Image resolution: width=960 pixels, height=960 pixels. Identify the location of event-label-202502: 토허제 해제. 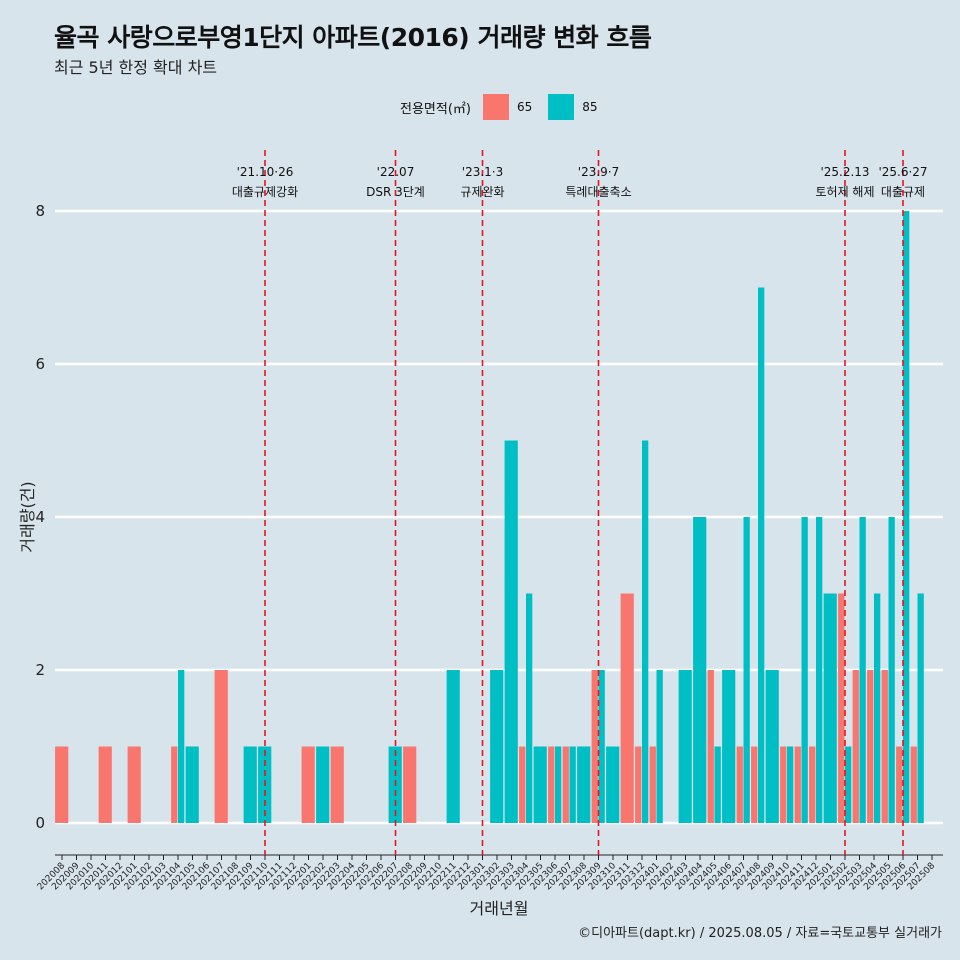
(844, 192).